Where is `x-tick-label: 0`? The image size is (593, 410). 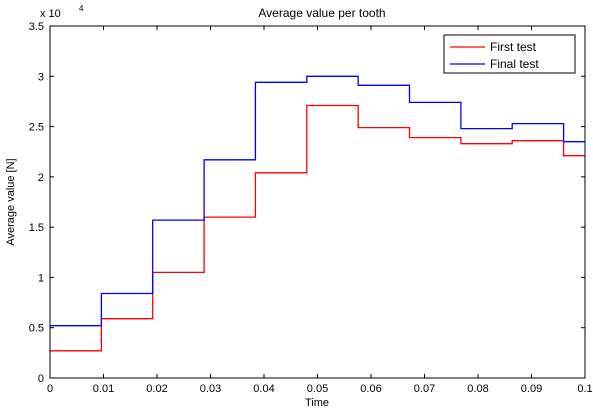 x-tick-label: 0 is located at coordinates (50, 389).